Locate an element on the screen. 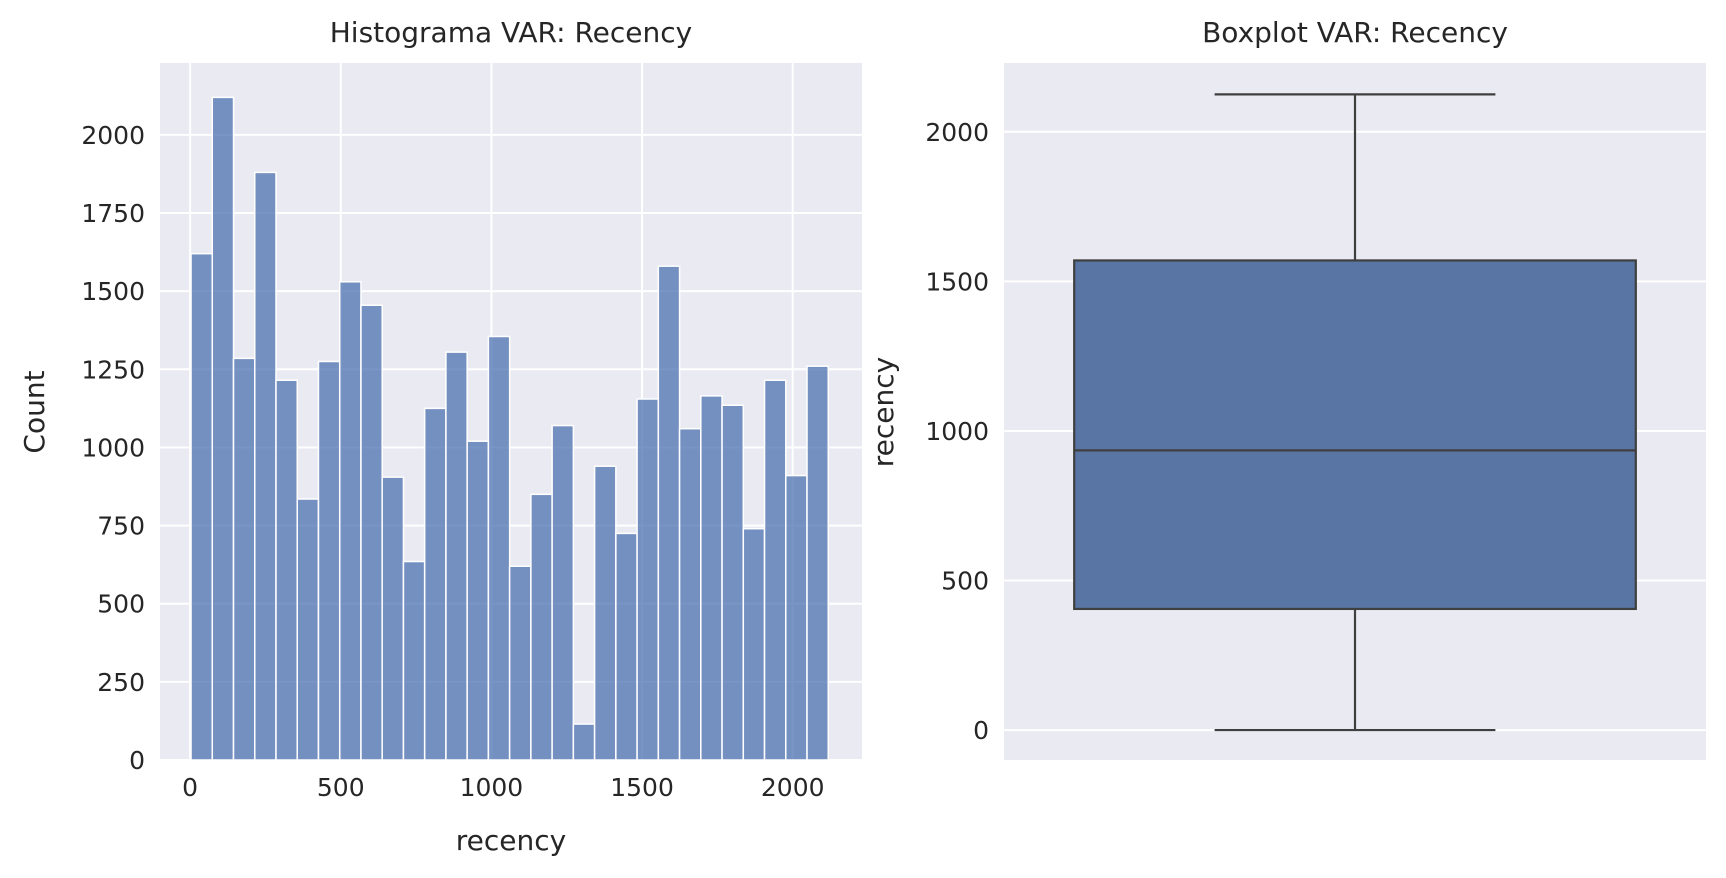 The height and width of the screenshot is (878, 1726). histogram-y-tick-label: 1250 is located at coordinates (113, 369).